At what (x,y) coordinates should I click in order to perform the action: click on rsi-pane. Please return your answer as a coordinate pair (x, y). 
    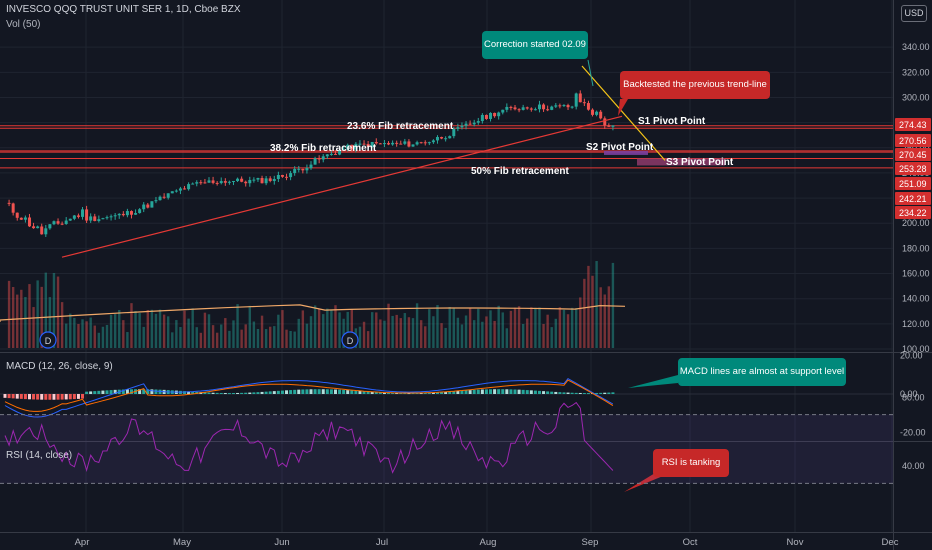
    Looking at the image, I should click on (446, 442).